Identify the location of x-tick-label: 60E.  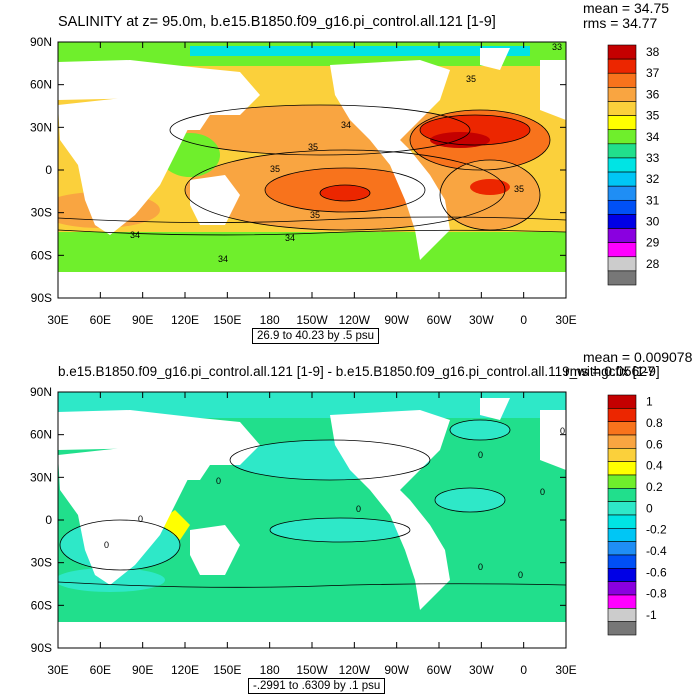
(100, 670).